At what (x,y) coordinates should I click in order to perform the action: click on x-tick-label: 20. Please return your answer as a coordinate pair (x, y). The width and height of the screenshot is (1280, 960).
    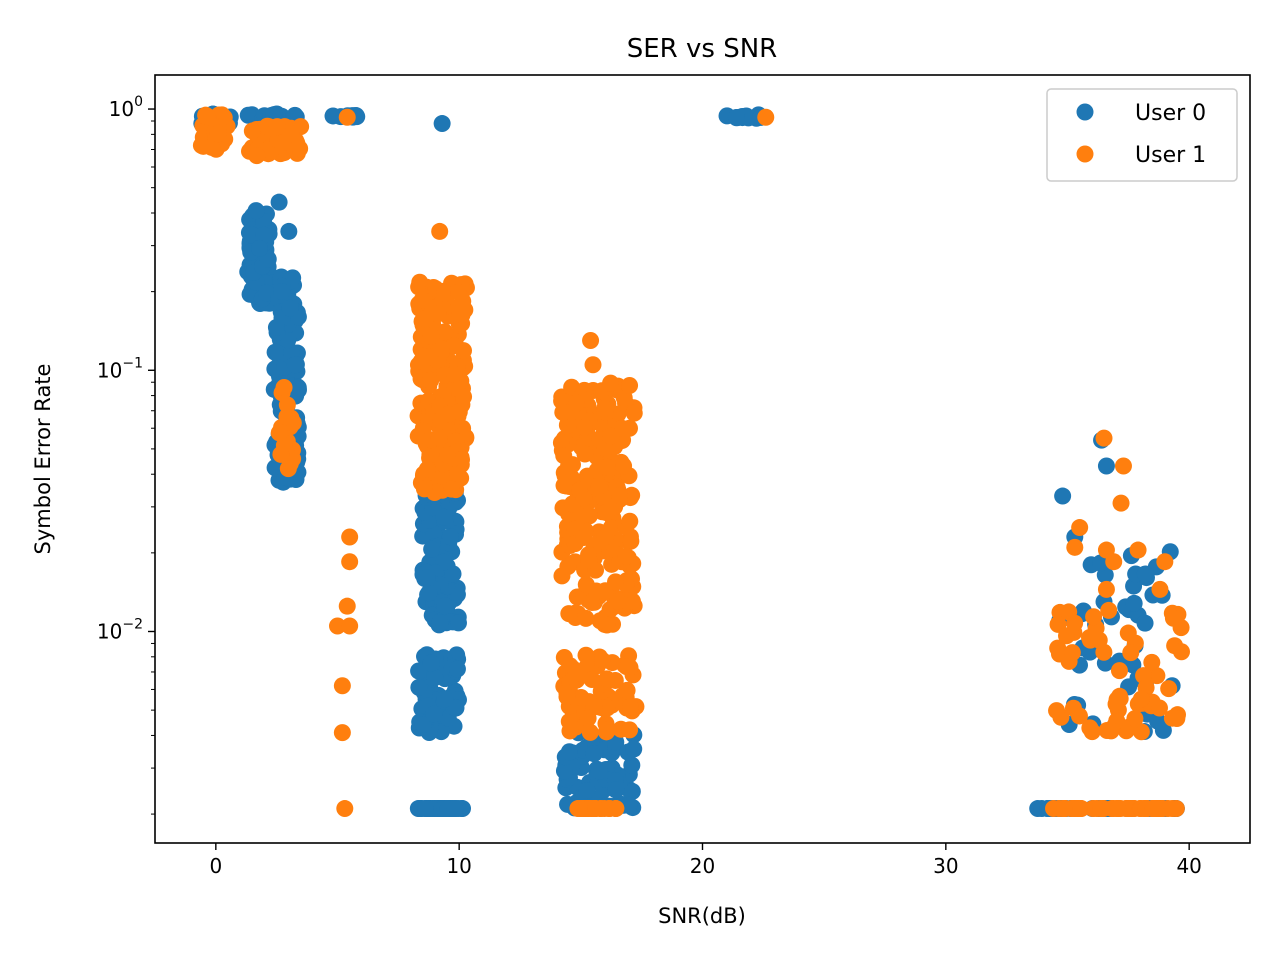
    Looking at the image, I should click on (702, 866).